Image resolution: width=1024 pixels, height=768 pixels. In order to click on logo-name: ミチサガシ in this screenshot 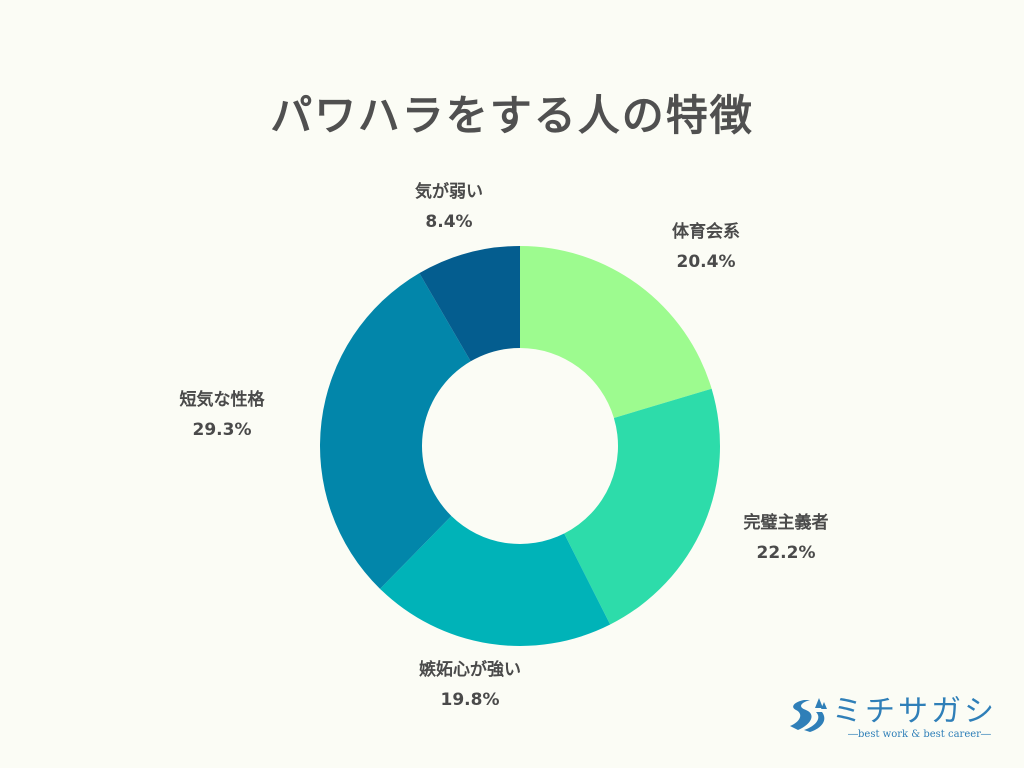, I will do `click(914, 711)`.